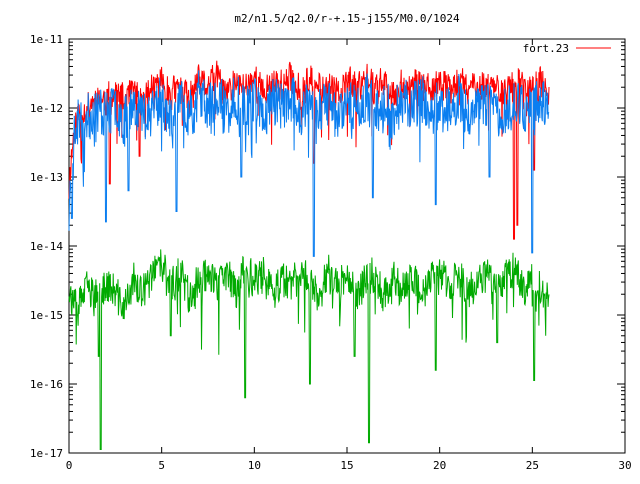 The width and height of the screenshot is (640, 484). I want to click on x-tick-label: 20, so click(439, 465).